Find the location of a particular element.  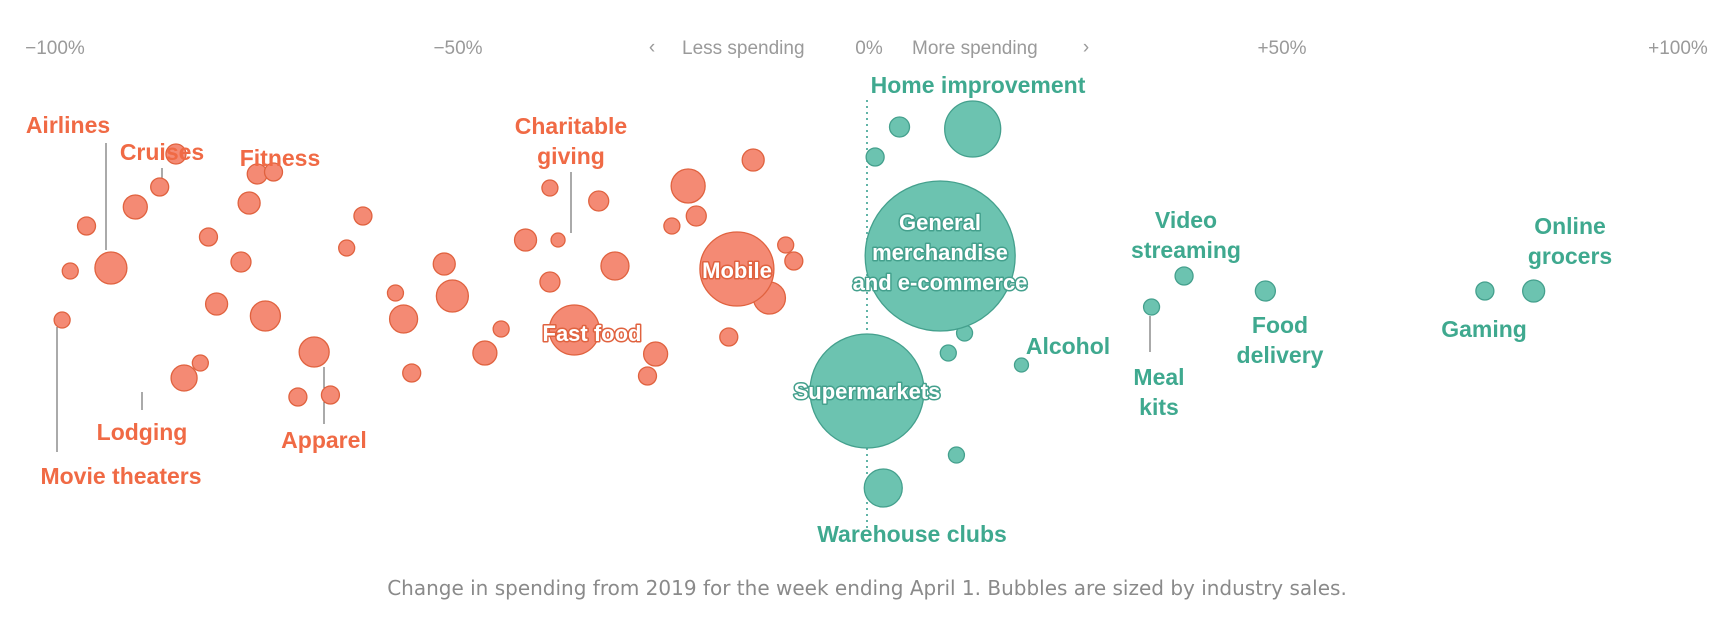

label-apparel: Apparel is located at coordinates (324, 440).